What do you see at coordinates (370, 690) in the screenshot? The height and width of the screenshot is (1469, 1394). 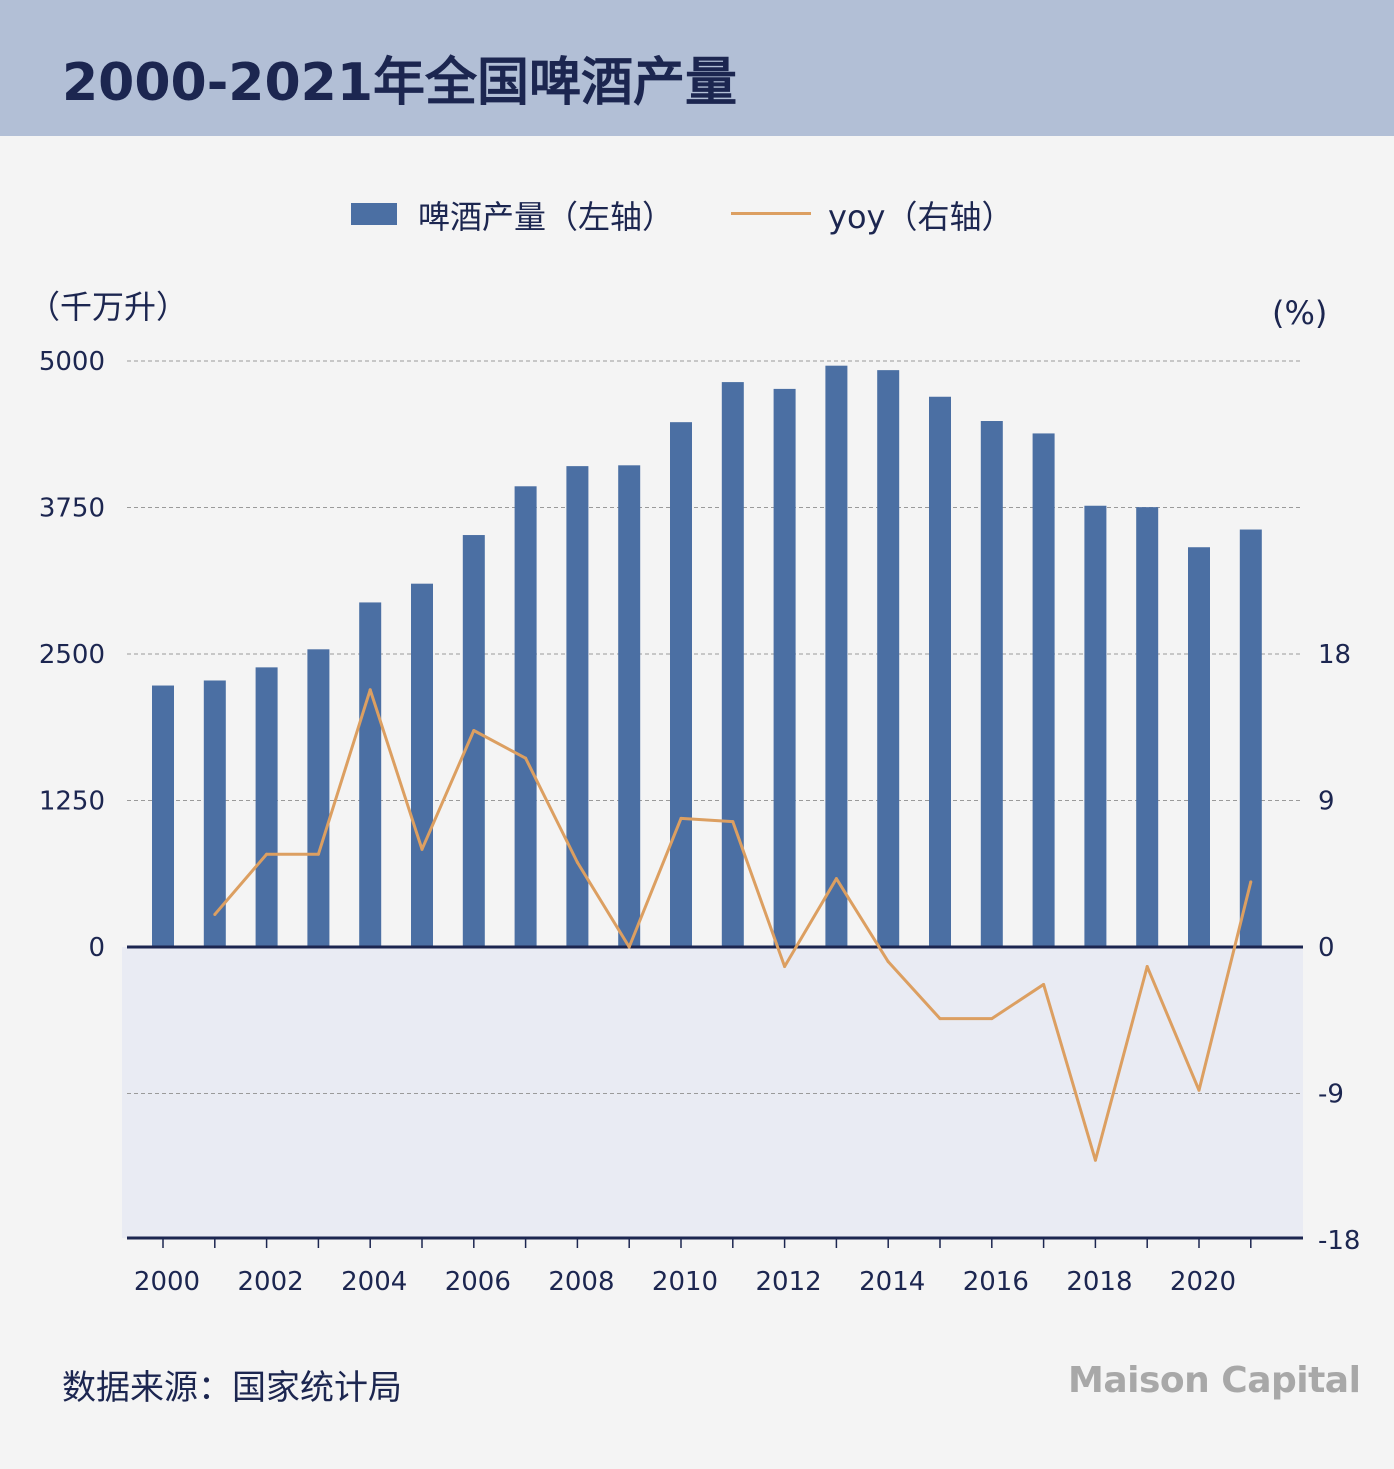 I see `yoy-point-2004` at bounding box center [370, 690].